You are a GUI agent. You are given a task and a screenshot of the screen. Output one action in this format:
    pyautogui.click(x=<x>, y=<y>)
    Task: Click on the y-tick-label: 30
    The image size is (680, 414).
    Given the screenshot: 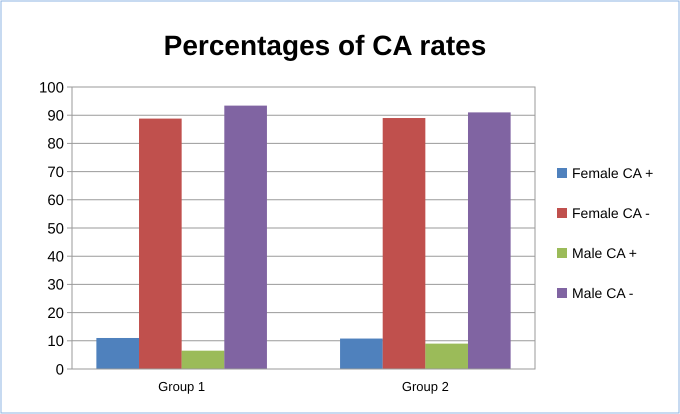 What is the action you would take?
    pyautogui.click(x=55, y=285)
    